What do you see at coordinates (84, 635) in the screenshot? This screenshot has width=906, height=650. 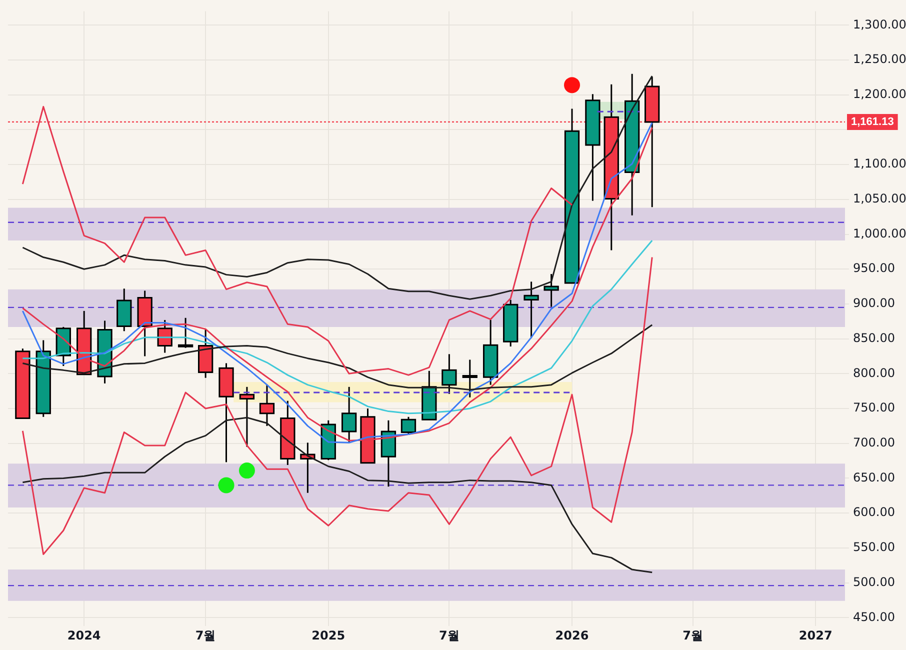 I see `x-tick-label: 2024` at bounding box center [84, 635].